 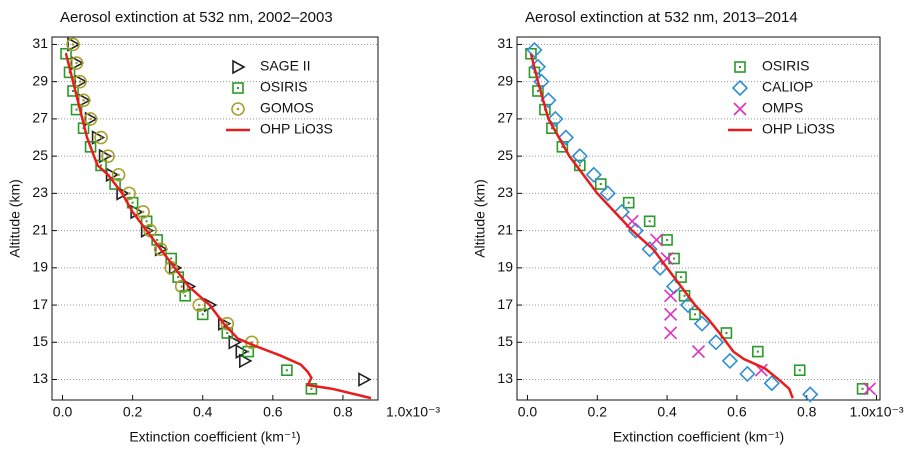 I want to click on legend-label: OMPS, so click(x=782, y=108).